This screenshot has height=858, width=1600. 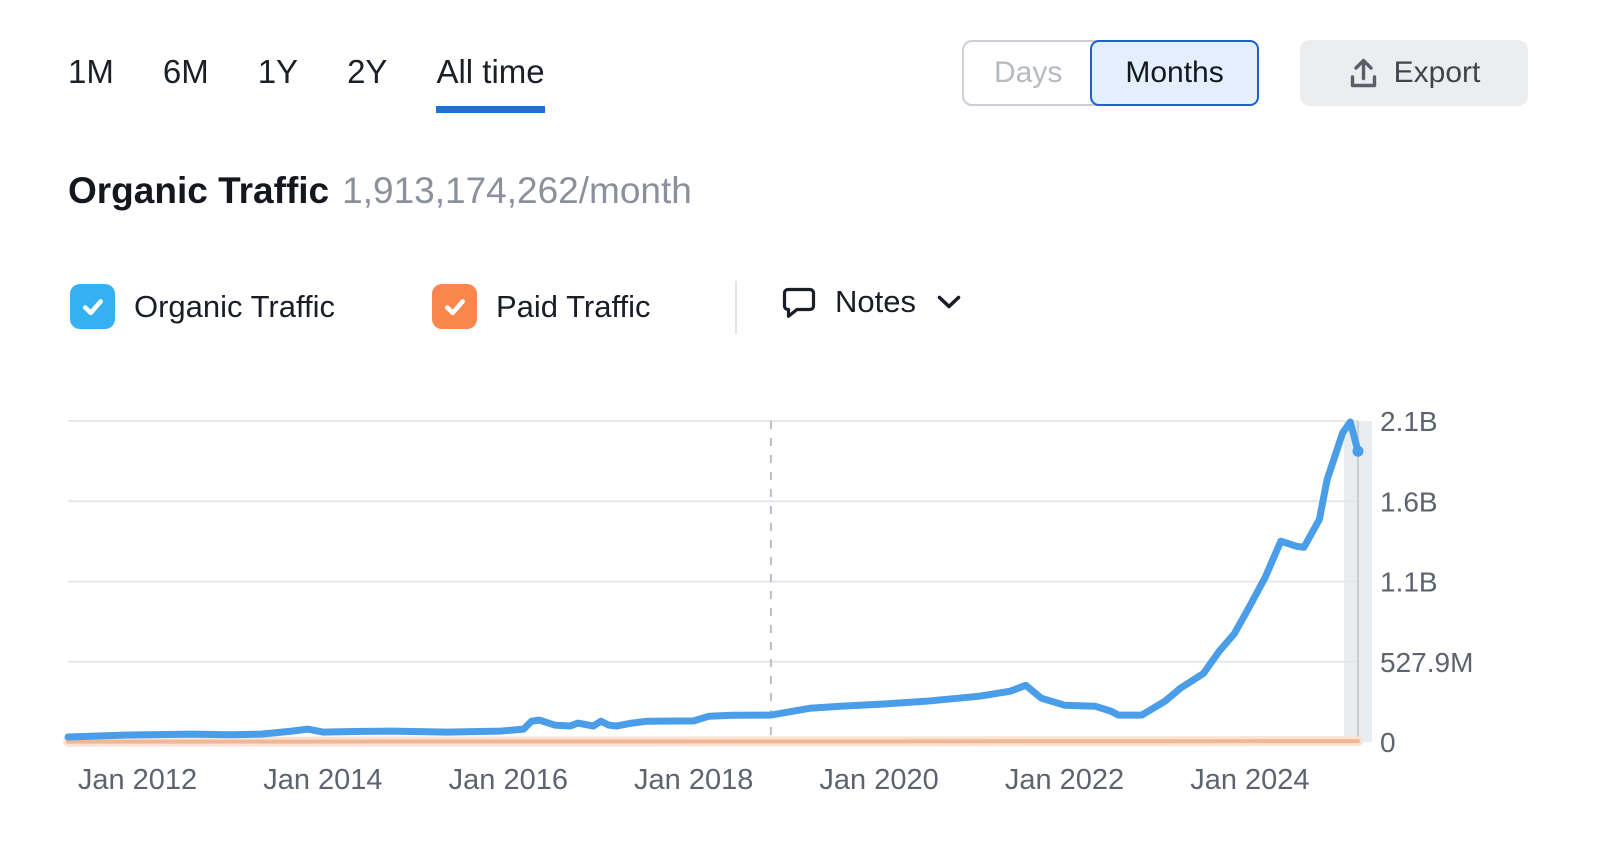 I want to click on tab-2y: 2Y, so click(x=367, y=79).